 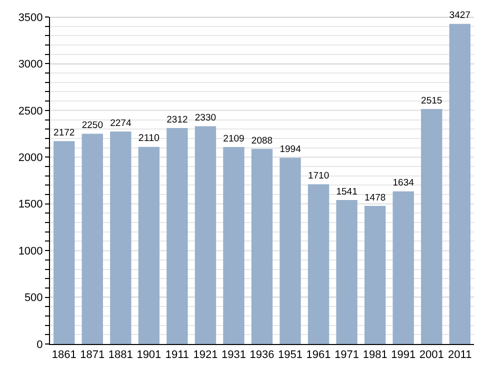 I want to click on x-tick-label: 1991, so click(x=403, y=355).